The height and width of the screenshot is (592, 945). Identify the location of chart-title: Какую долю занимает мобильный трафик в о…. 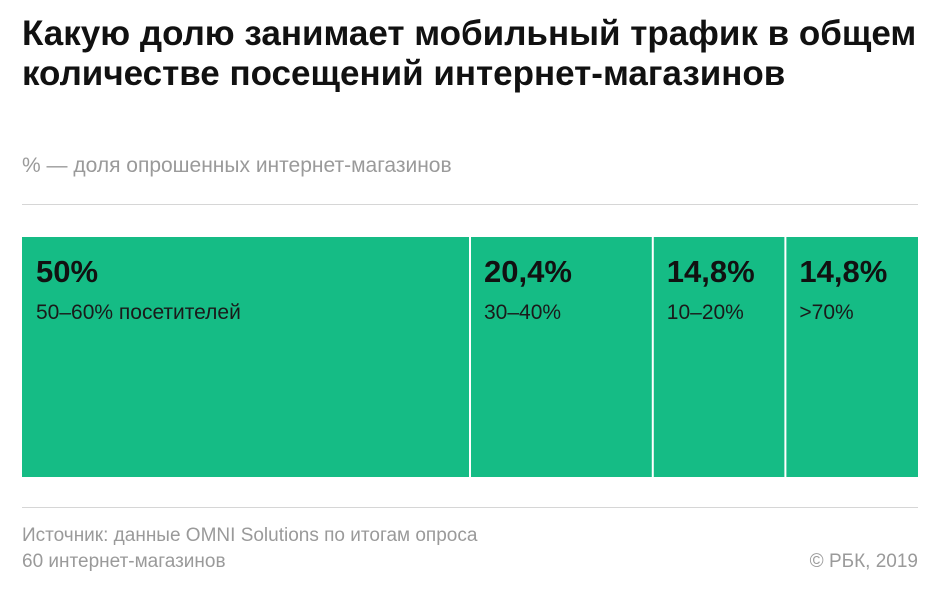
(469, 53).